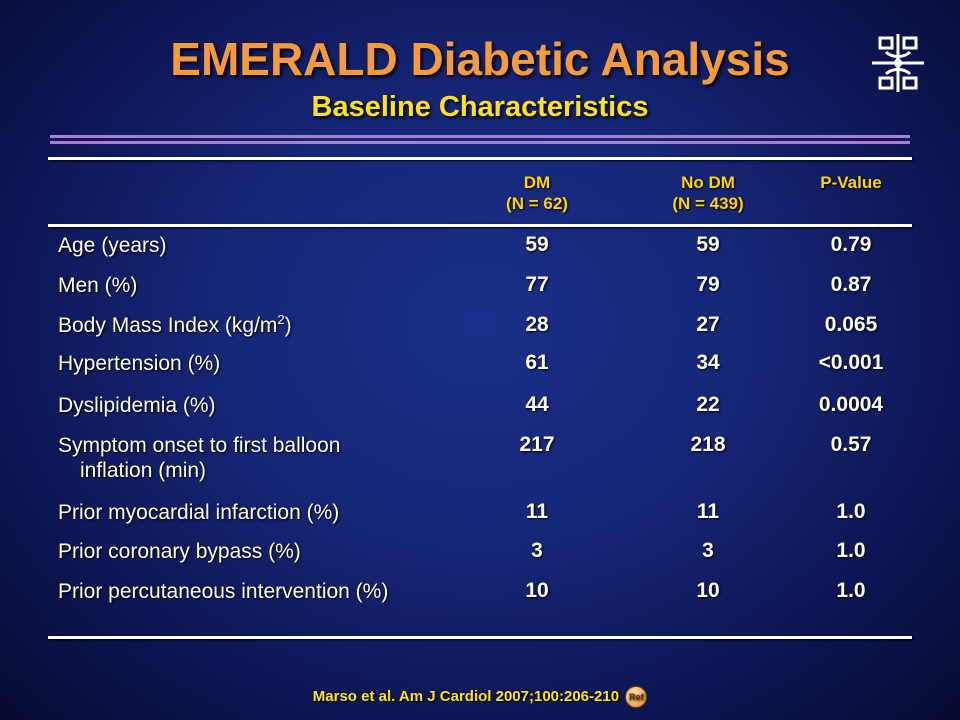  I want to click on row-label: Hypertension (%), so click(139, 363).